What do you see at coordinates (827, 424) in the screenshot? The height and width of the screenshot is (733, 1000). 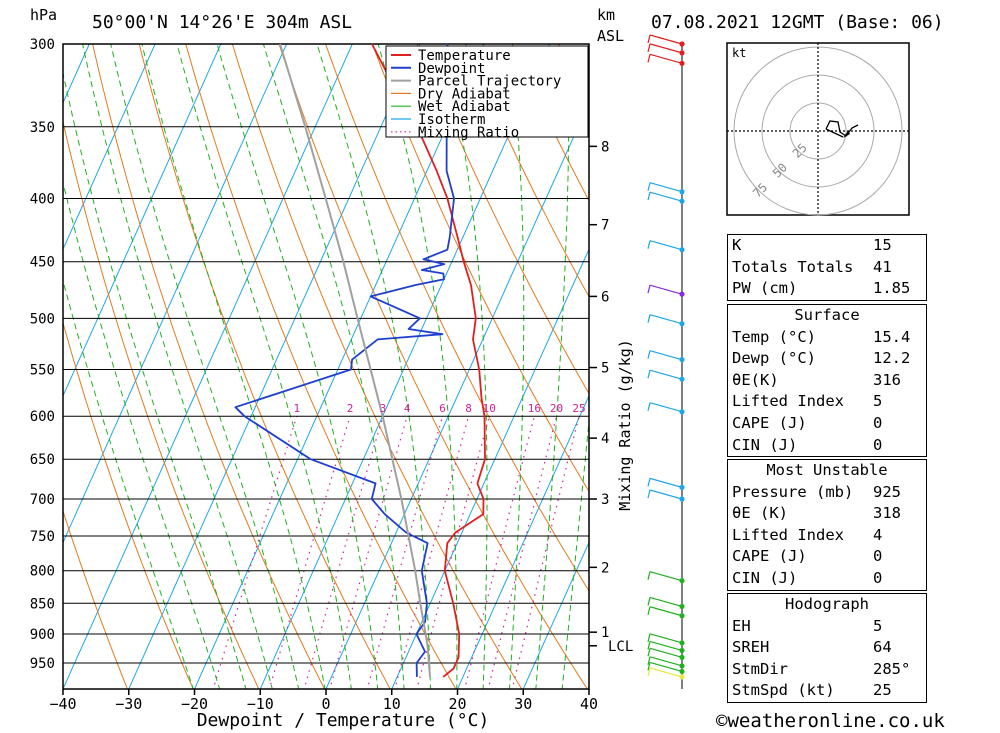 I see `surface-row: CAPE (J) 0` at bounding box center [827, 424].